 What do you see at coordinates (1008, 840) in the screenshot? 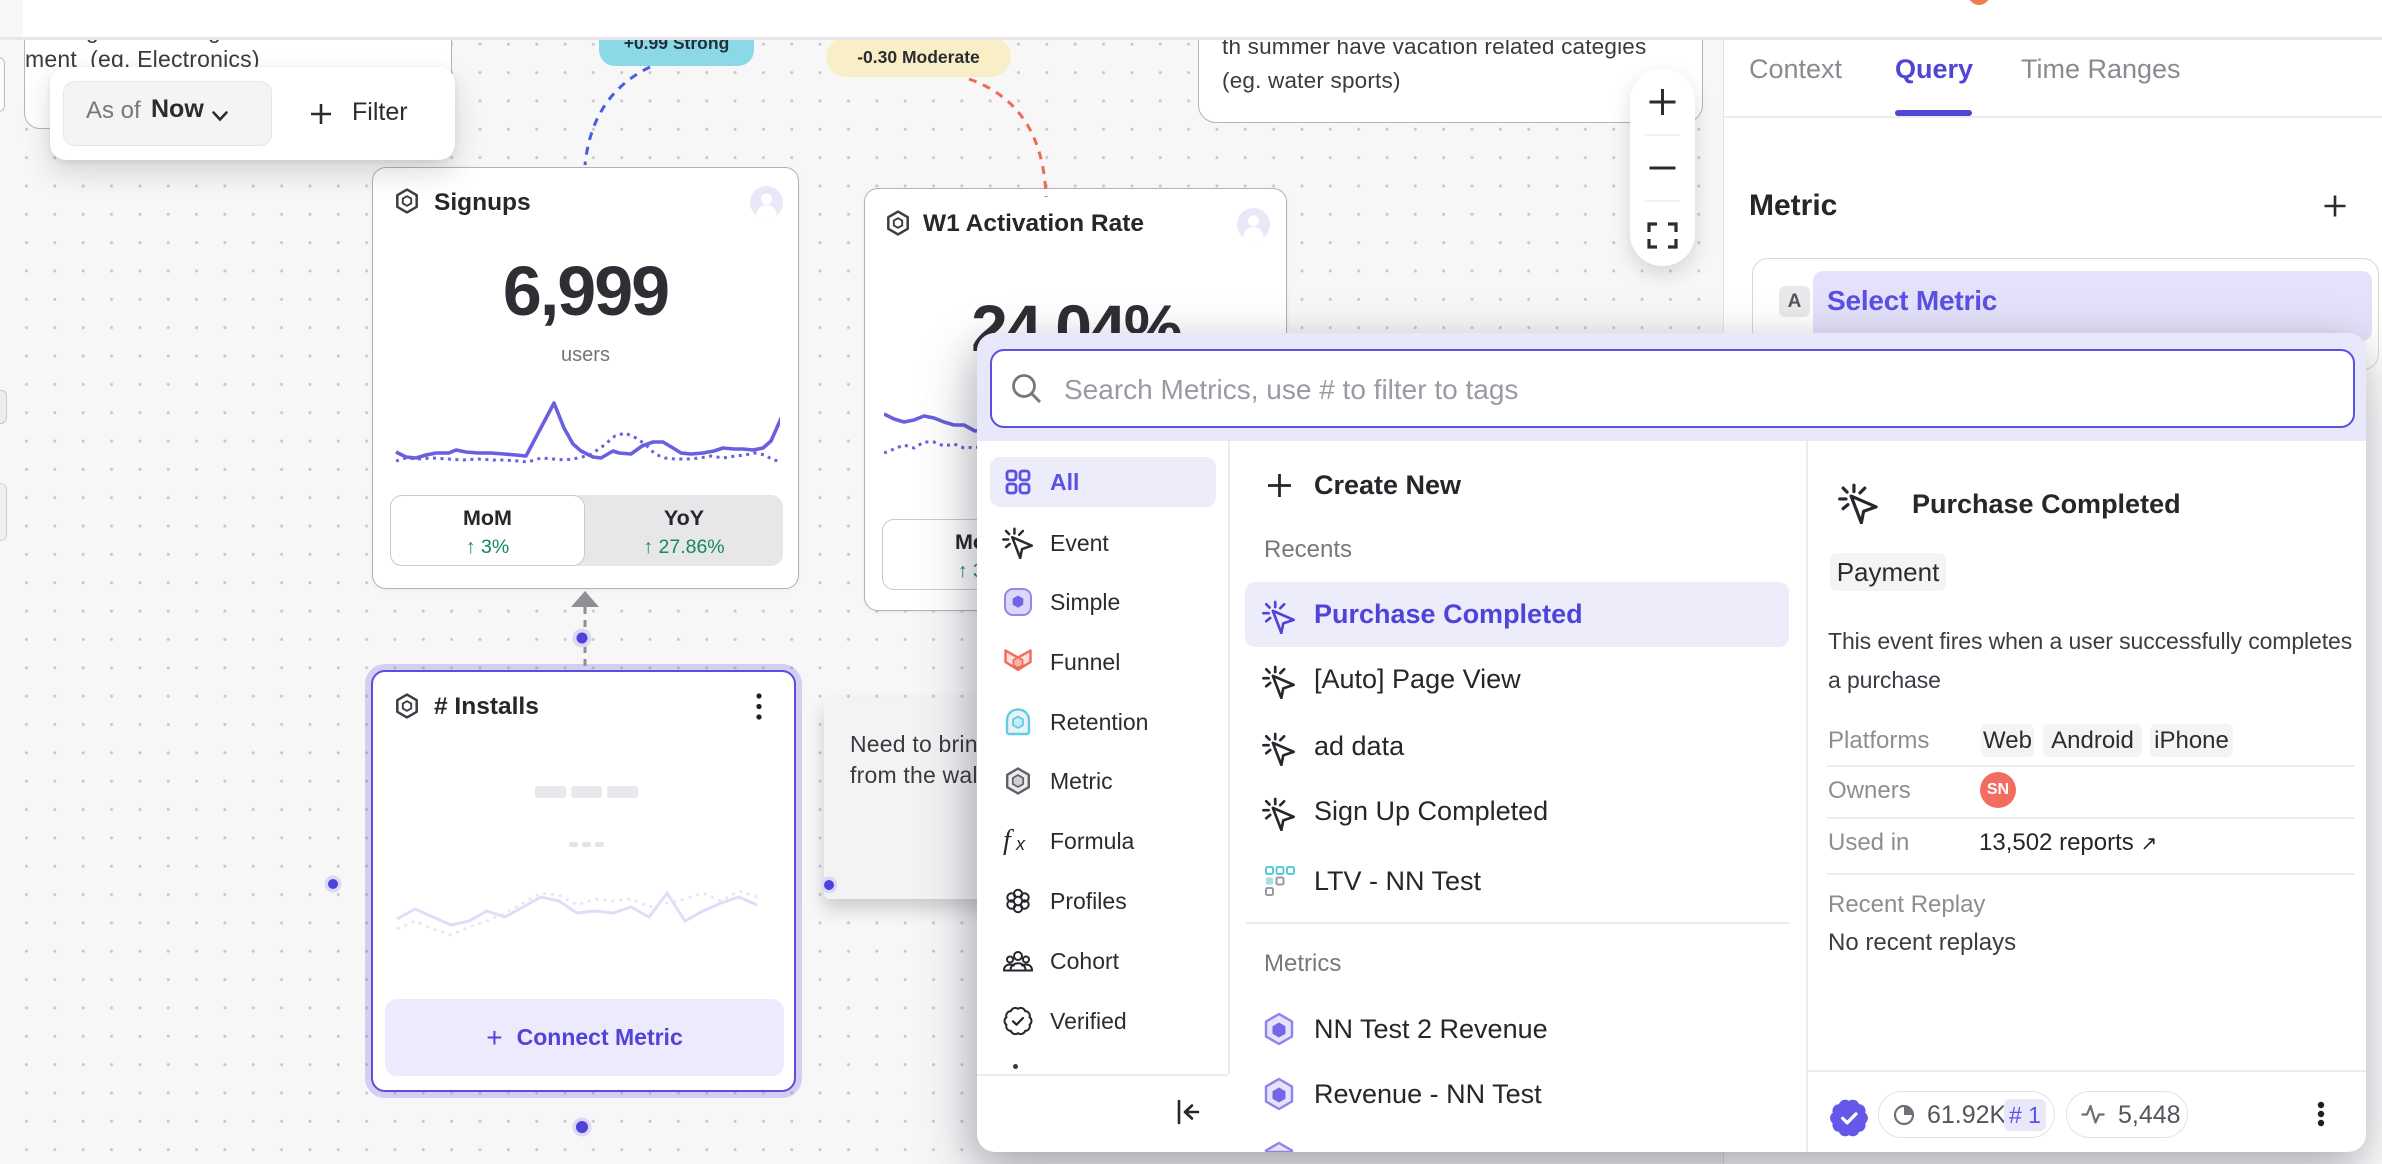
I see `svg-text: f` at bounding box center [1008, 840].